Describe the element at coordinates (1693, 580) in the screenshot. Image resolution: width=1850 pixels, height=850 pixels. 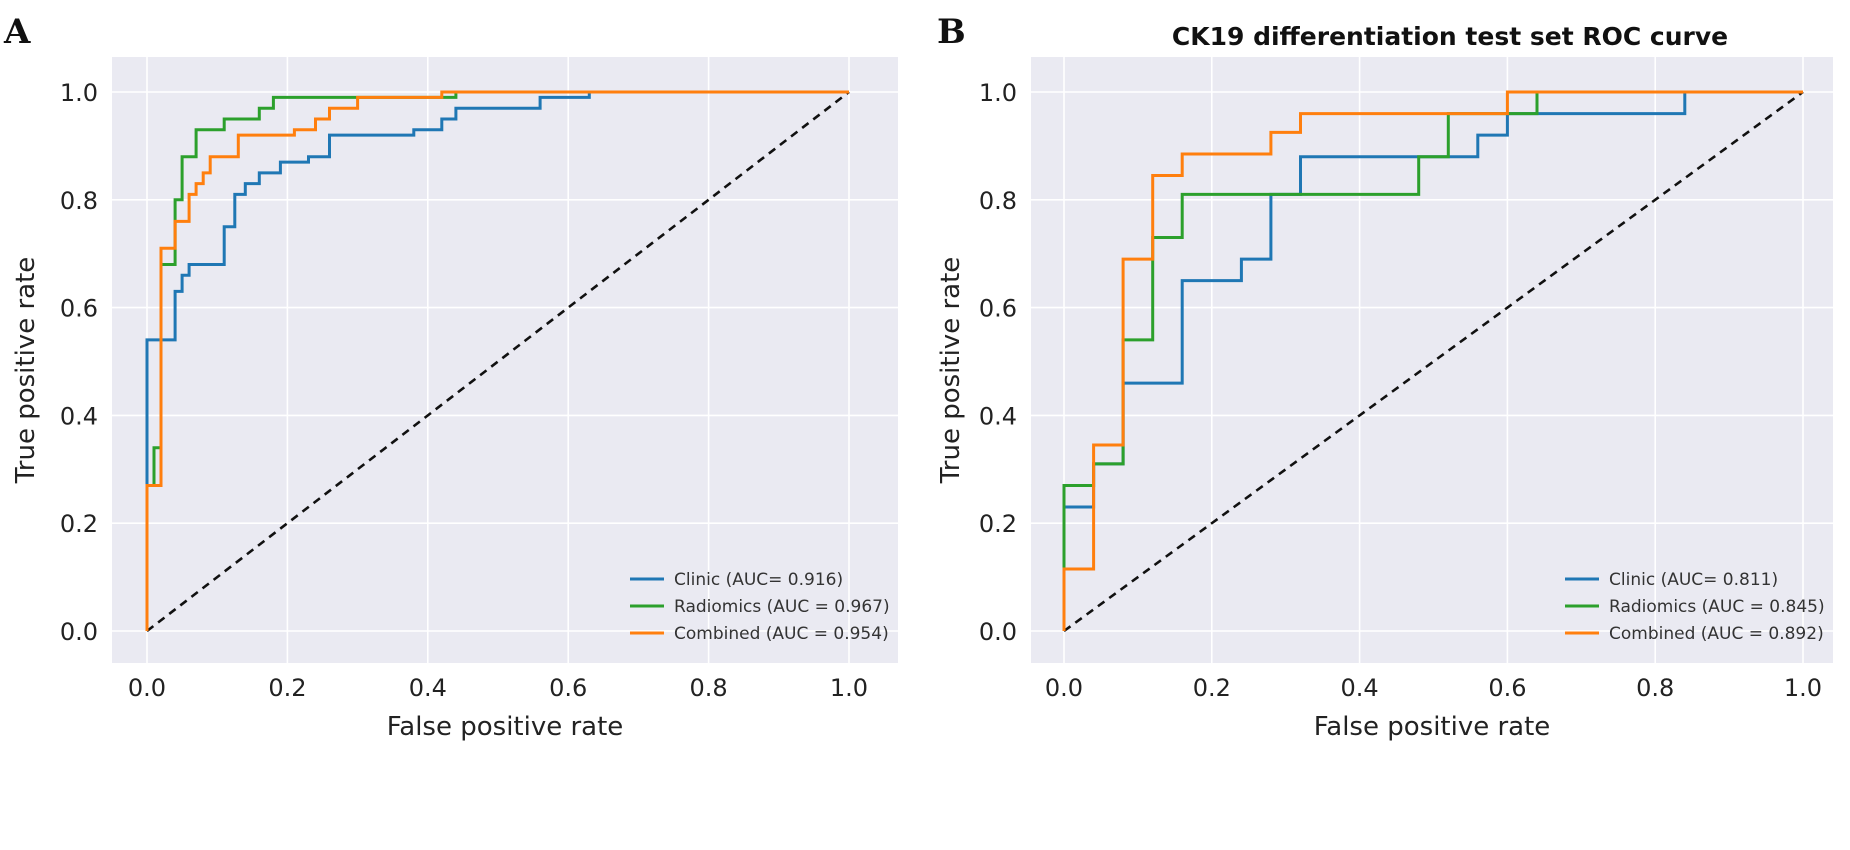
I see `legend-label: Clinic (AUC= 0.811)` at that location.